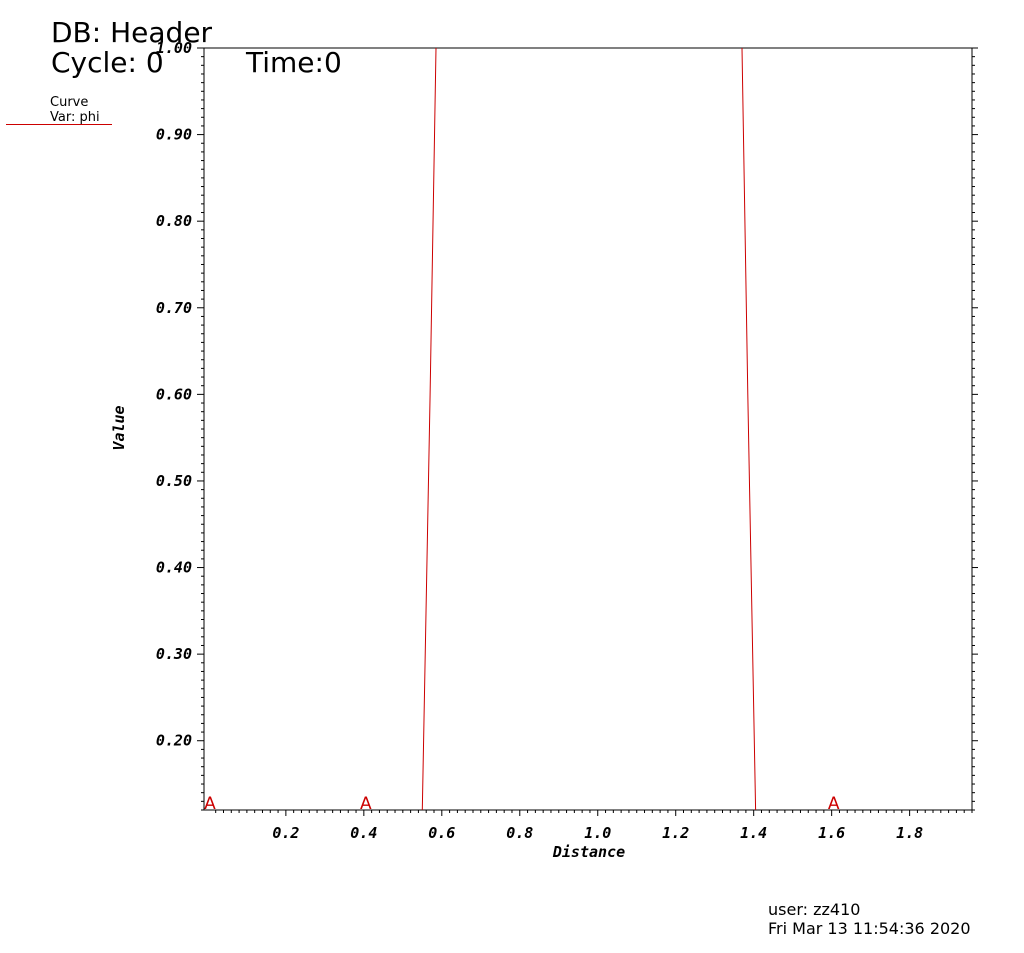 The image size is (1024, 953). Describe the element at coordinates (174, 481) in the screenshot. I see `y-tick-label: 0.50` at that location.